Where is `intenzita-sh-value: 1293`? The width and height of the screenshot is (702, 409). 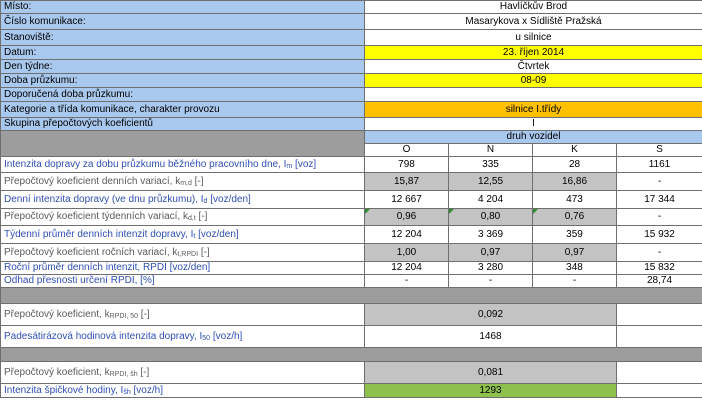
intenzita-sh-value: 1293 is located at coordinates (490, 390).